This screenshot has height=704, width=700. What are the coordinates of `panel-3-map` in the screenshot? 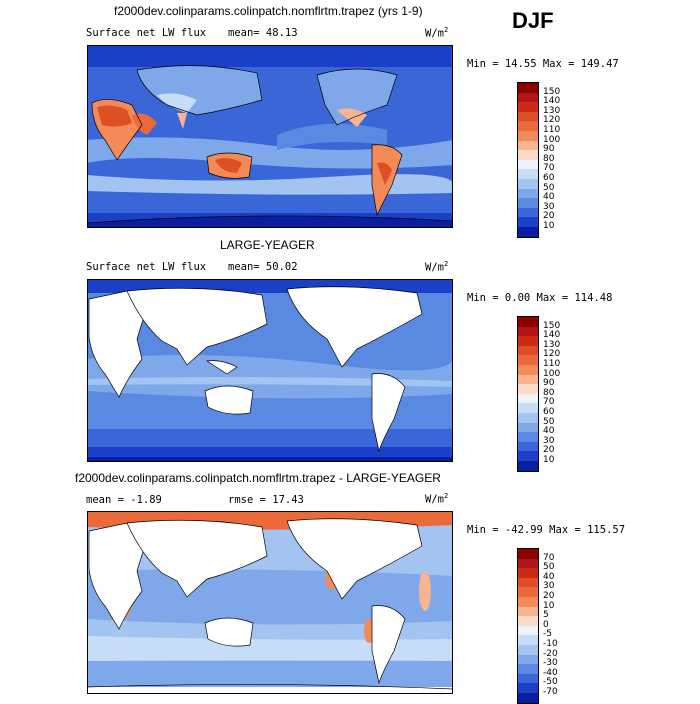 It's located at (270, 602).